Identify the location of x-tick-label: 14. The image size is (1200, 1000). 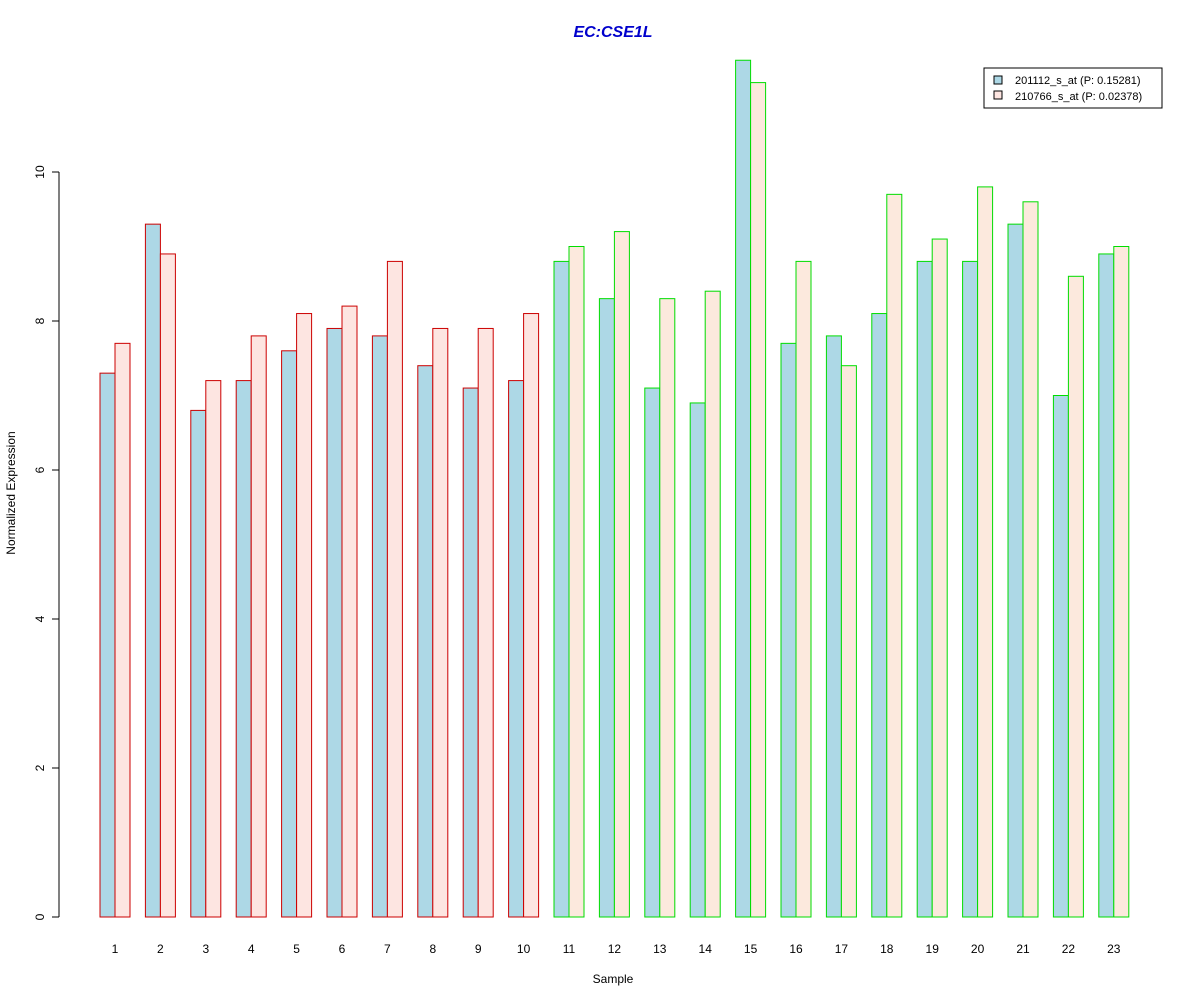
(706, 949).